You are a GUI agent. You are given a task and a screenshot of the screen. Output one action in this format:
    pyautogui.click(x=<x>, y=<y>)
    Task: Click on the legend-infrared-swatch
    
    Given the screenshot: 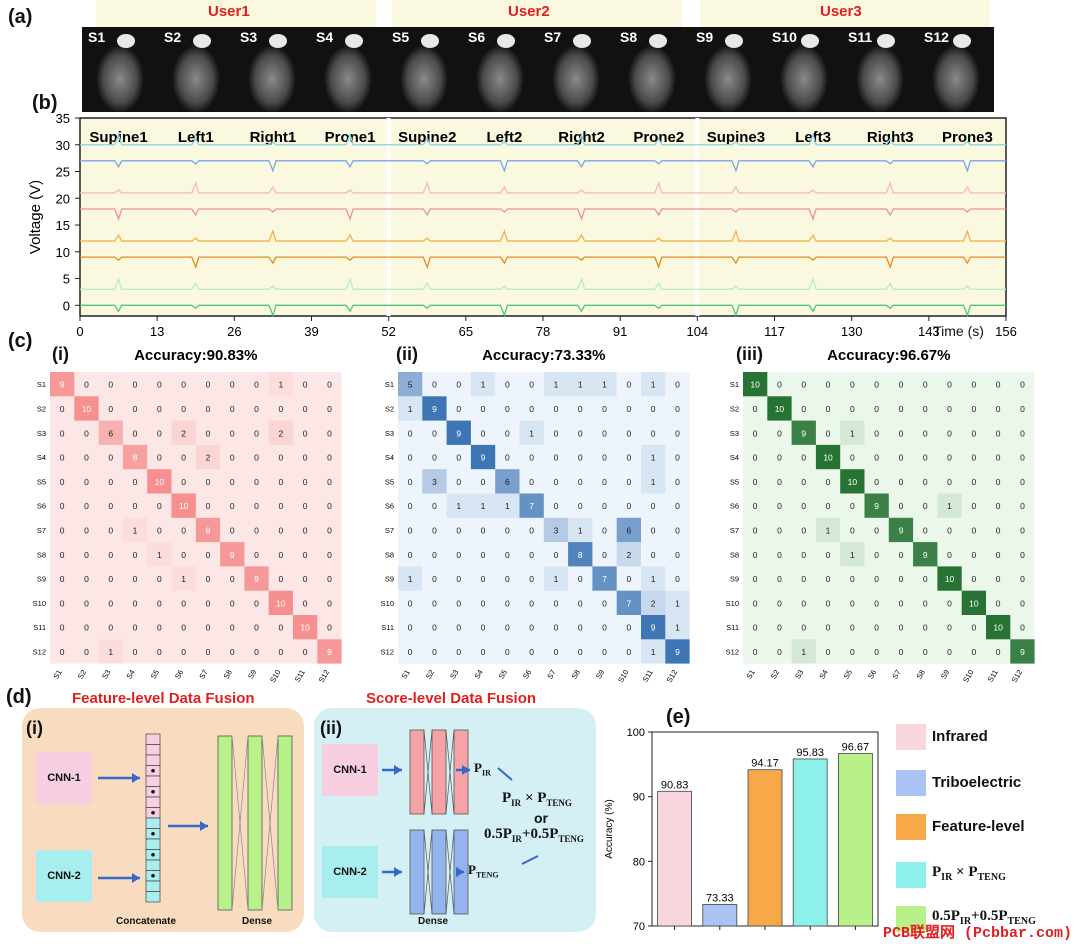 What is the action you would take?
    pyautogui.click(x=911, y=737)
    